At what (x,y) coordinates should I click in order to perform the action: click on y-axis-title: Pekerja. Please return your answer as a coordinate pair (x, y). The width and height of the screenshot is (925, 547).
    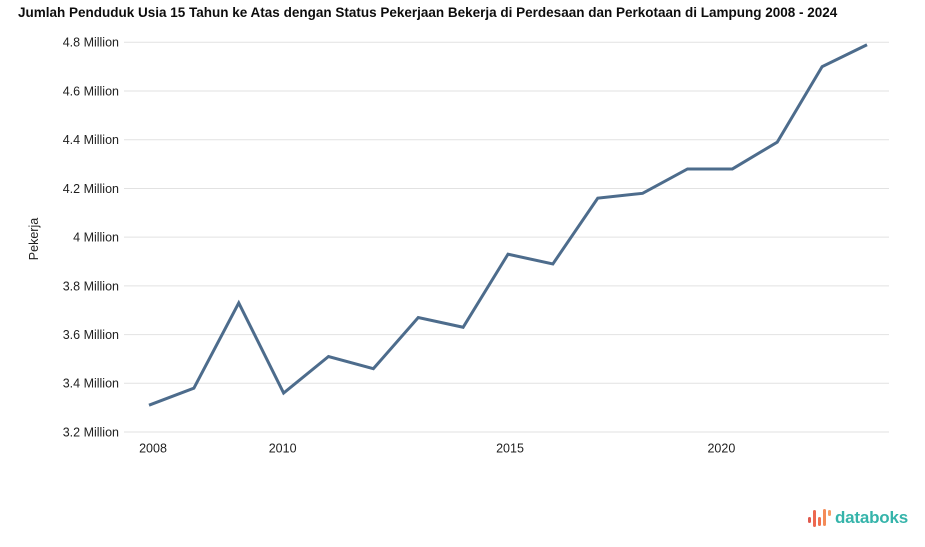
    Looking at the image, I should click on (34, 239).